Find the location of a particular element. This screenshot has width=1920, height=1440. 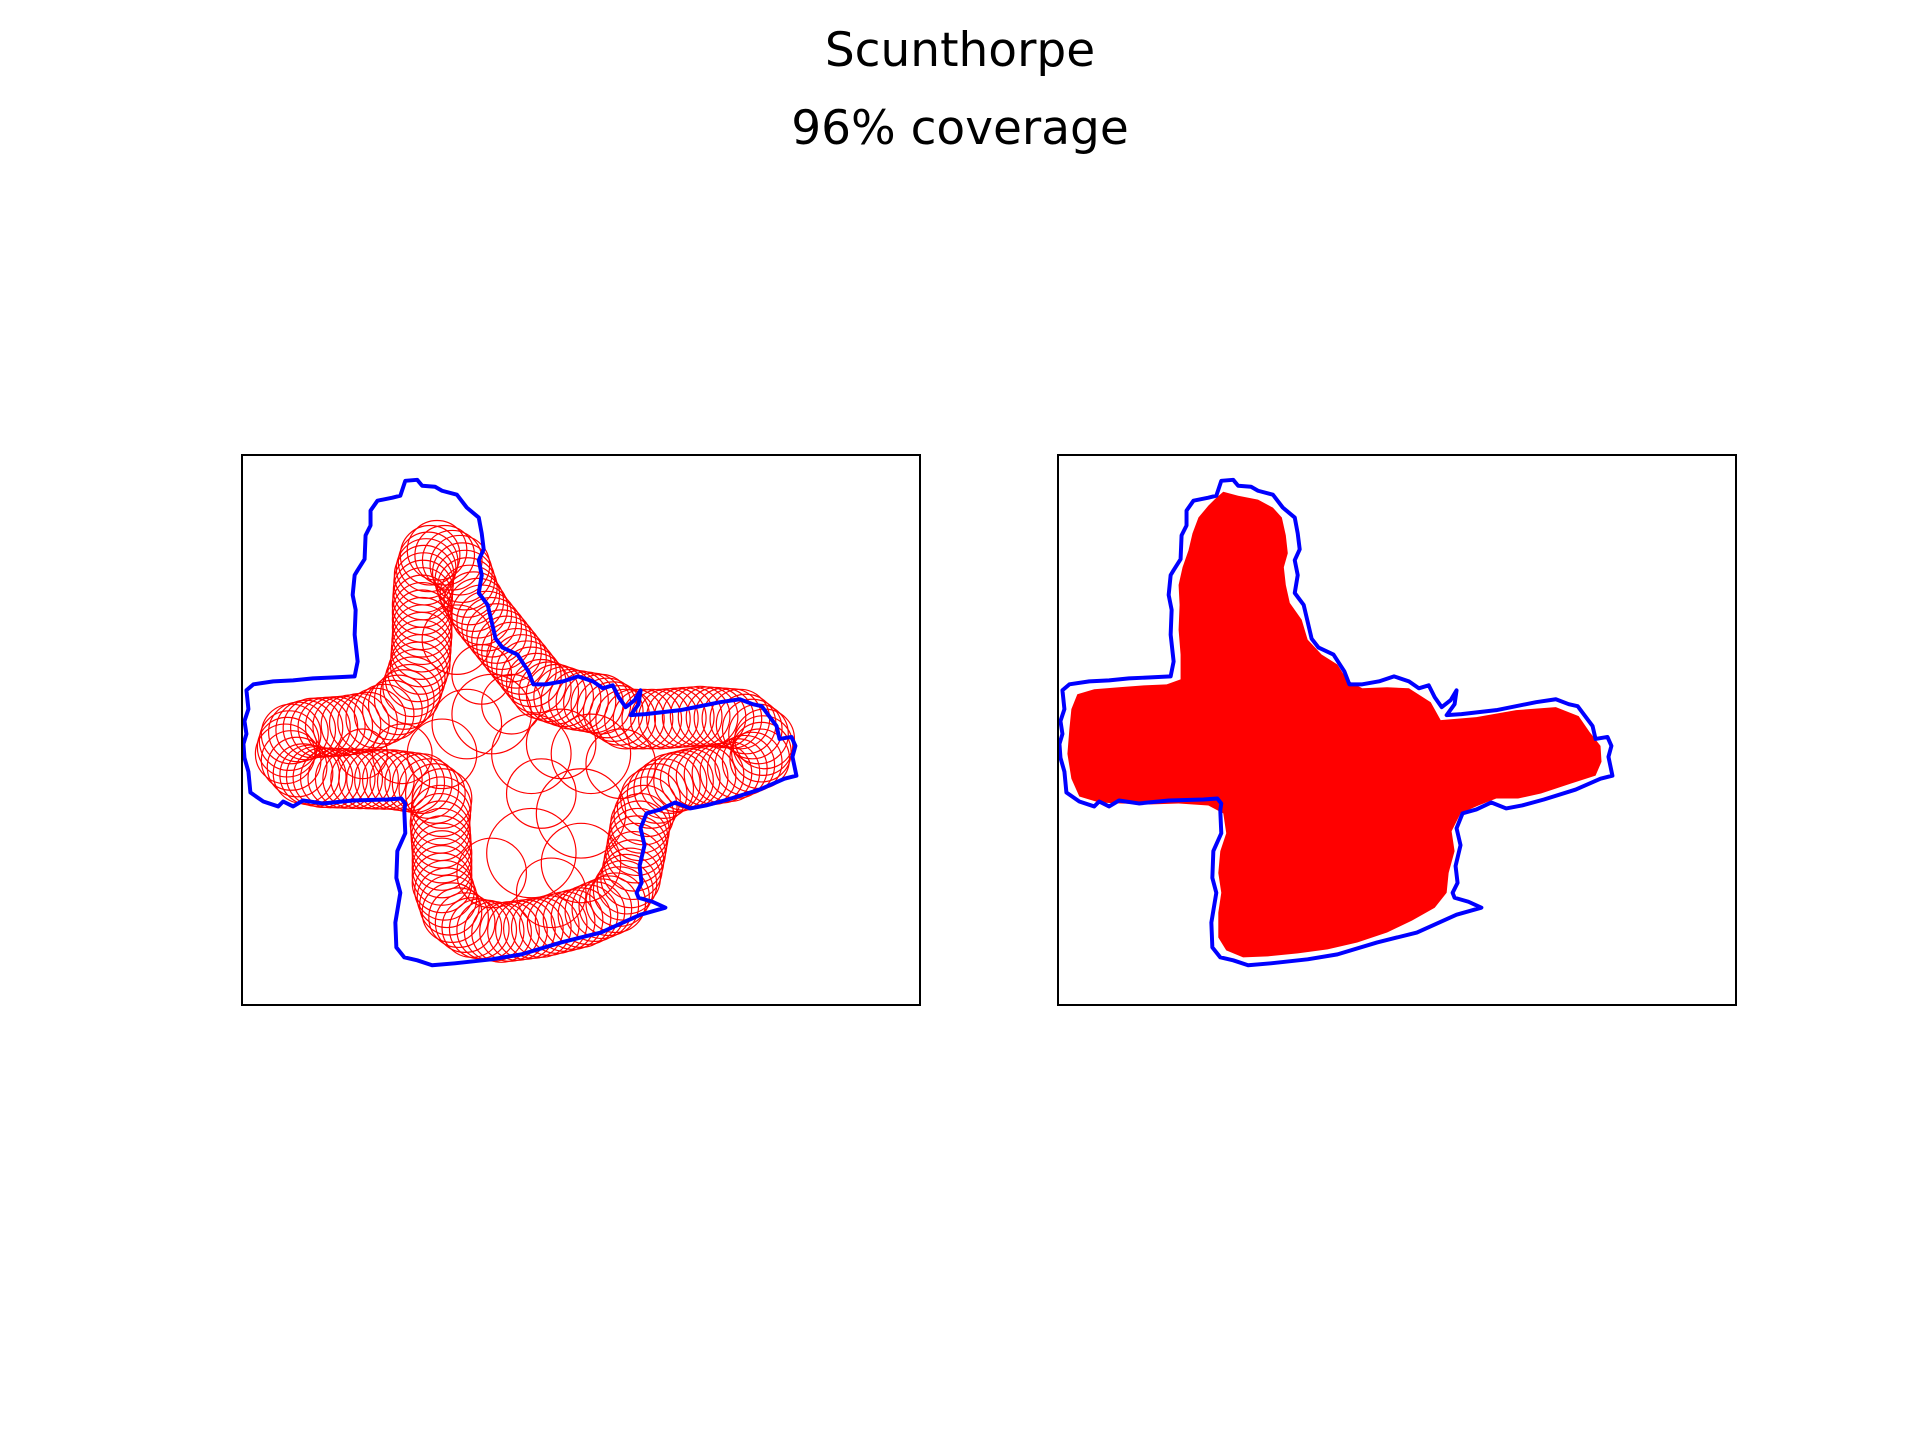

filled-panel is located at coordinates (1397, 730).